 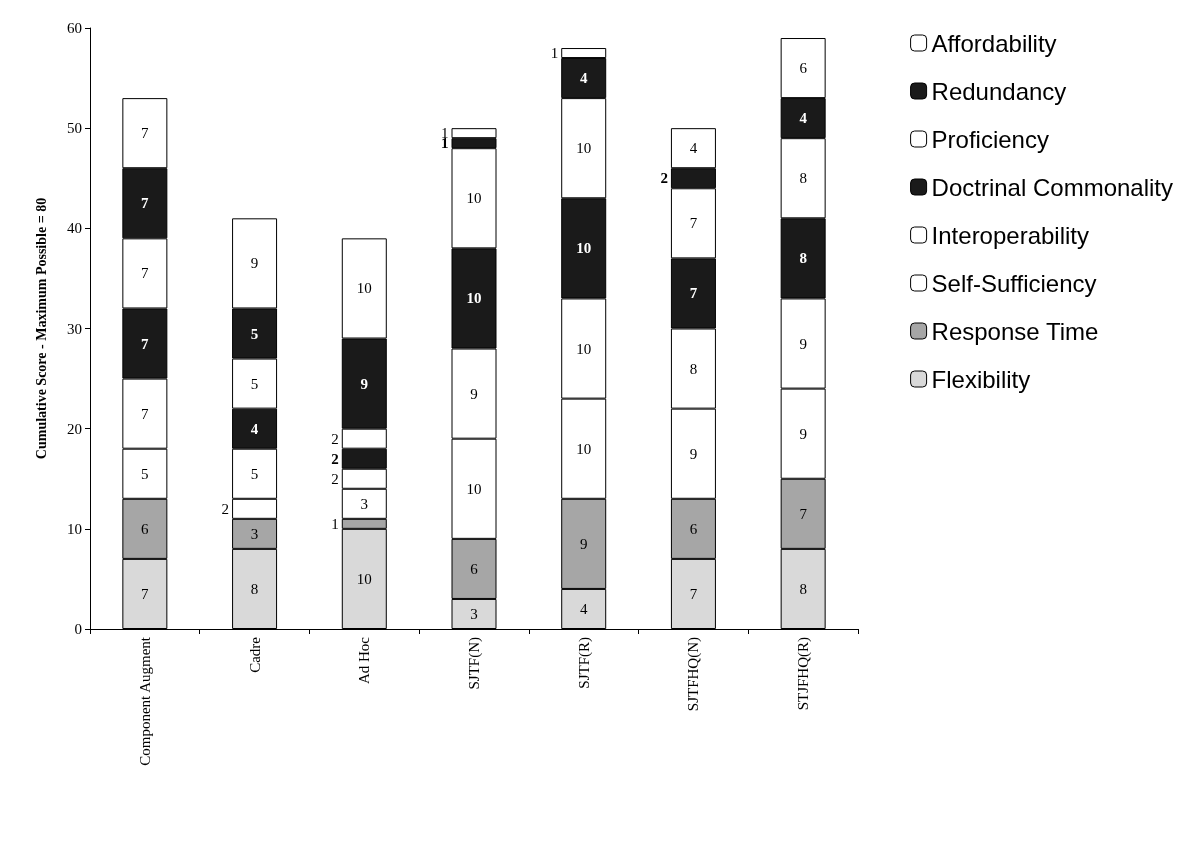 What do you see at coordinates (74, 428) in the screenshot?
I see `y-tick-label: 20` at bounding box center [74, 428].